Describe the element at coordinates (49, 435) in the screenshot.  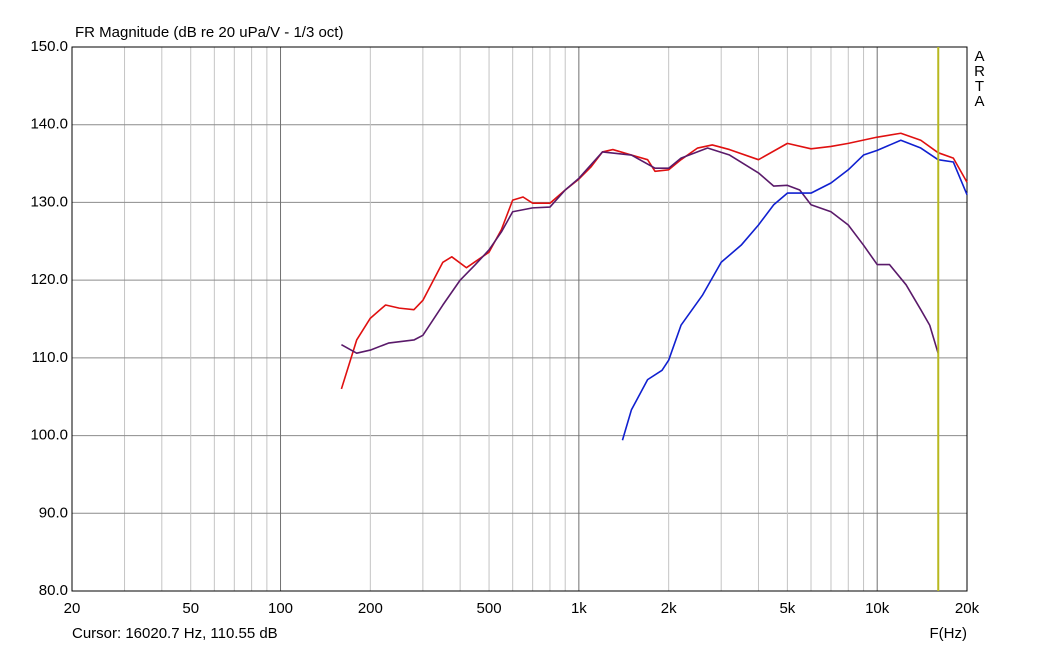
I see `y-tick-label: 100.0` at that location.